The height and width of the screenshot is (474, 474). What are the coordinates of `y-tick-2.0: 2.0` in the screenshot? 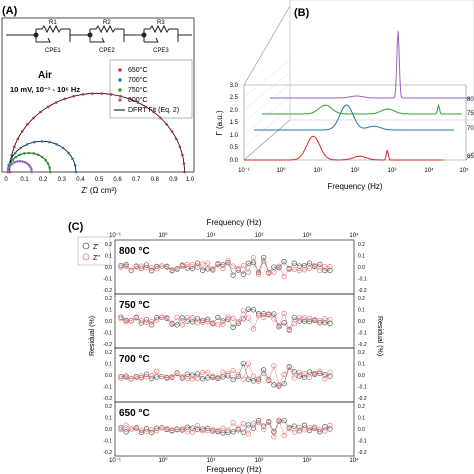 It's located at (234, 111).